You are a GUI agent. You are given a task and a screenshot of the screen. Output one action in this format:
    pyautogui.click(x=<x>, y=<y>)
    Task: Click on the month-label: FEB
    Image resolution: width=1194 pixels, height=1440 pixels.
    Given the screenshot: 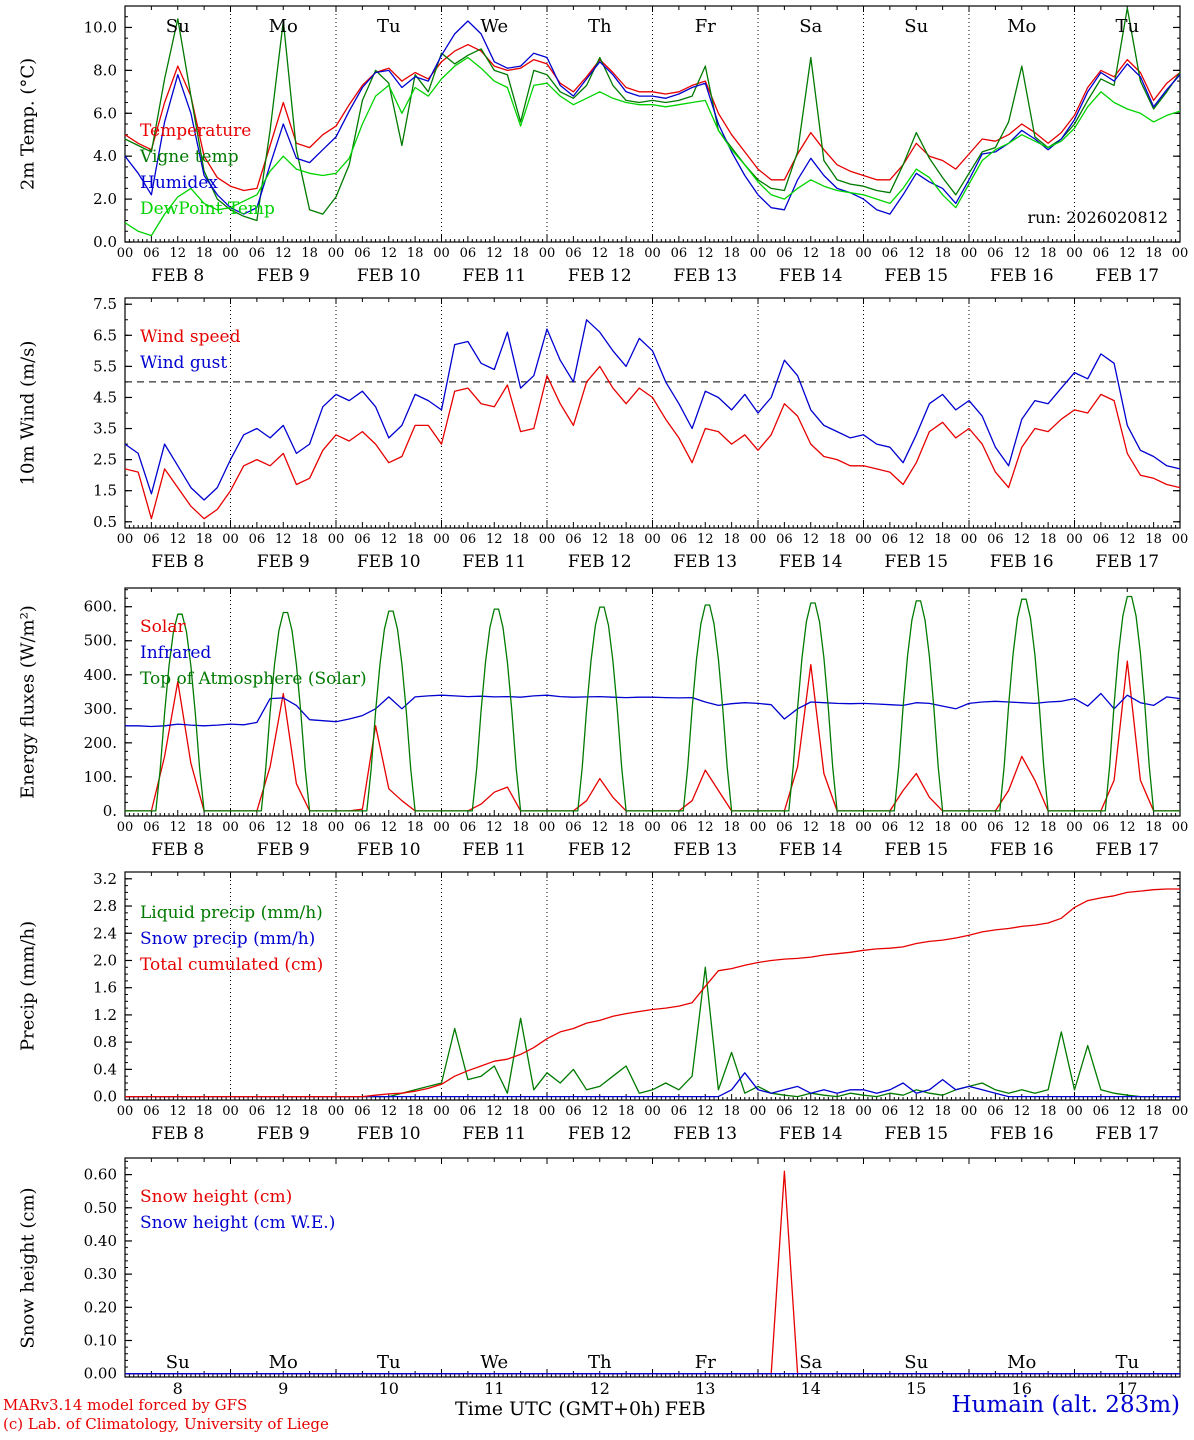 What is the action you would take?
    pyautogui.click(x=685, y=1409)
    